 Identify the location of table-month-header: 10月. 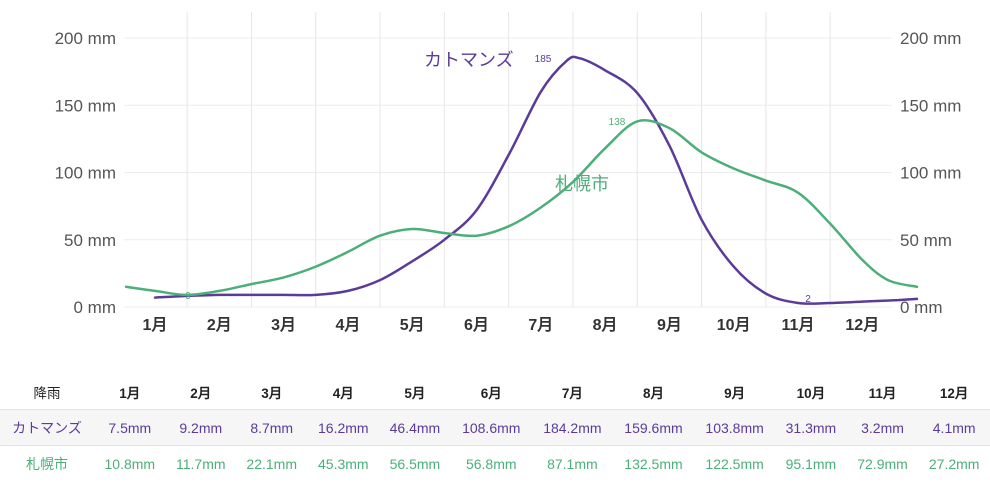
(811, 393).